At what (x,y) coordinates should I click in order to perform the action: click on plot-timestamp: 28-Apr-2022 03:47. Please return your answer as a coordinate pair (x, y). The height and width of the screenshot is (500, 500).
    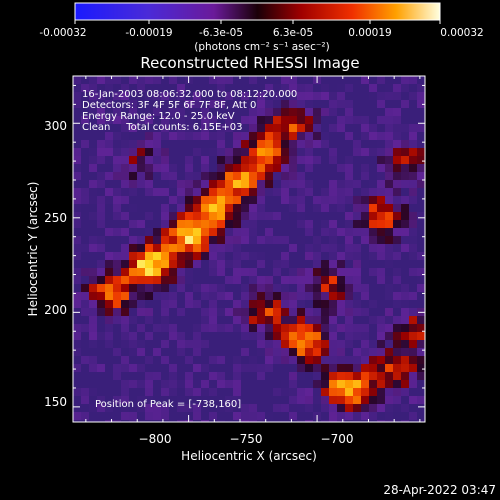
    Looking at the image, I should click on (439, 490).